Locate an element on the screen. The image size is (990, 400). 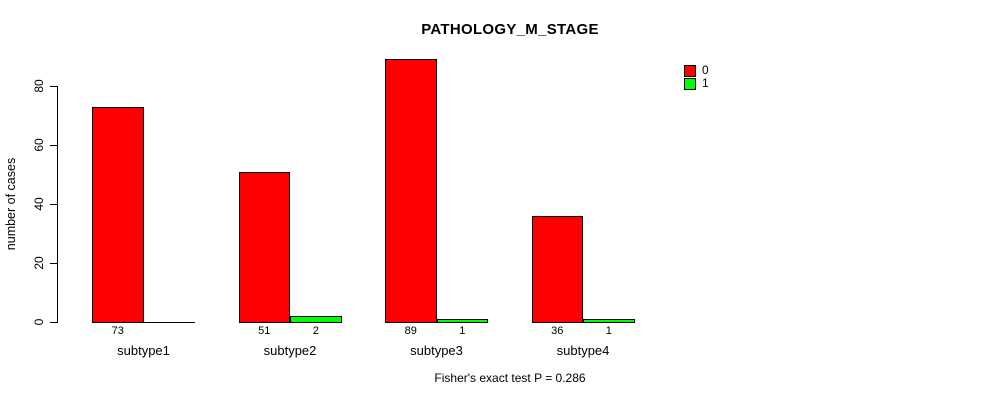
category-label-subtype1: subtype1 is located at coordinates (143, 350).